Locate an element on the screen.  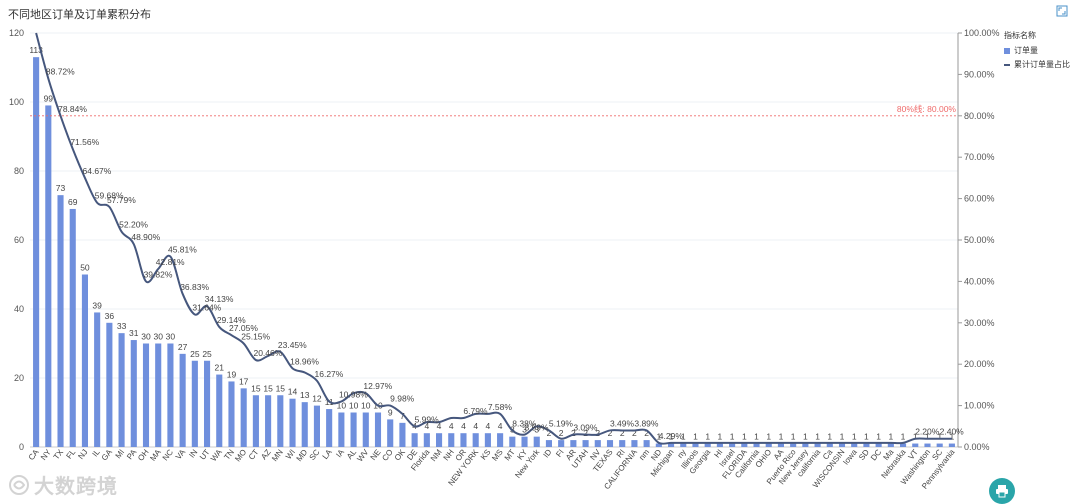
x-tick-label: FI is located at coordinates (559, 453).